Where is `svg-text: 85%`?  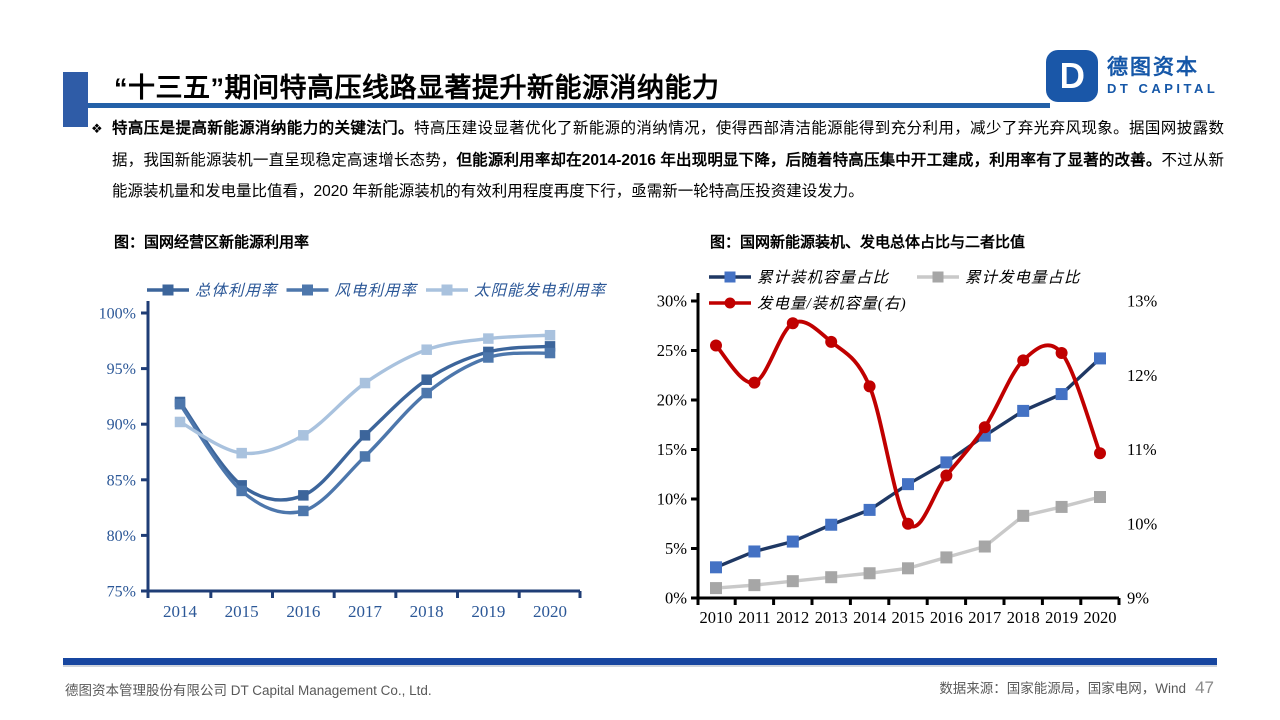 svg-text: 85% is located at coordinates (121, 480).